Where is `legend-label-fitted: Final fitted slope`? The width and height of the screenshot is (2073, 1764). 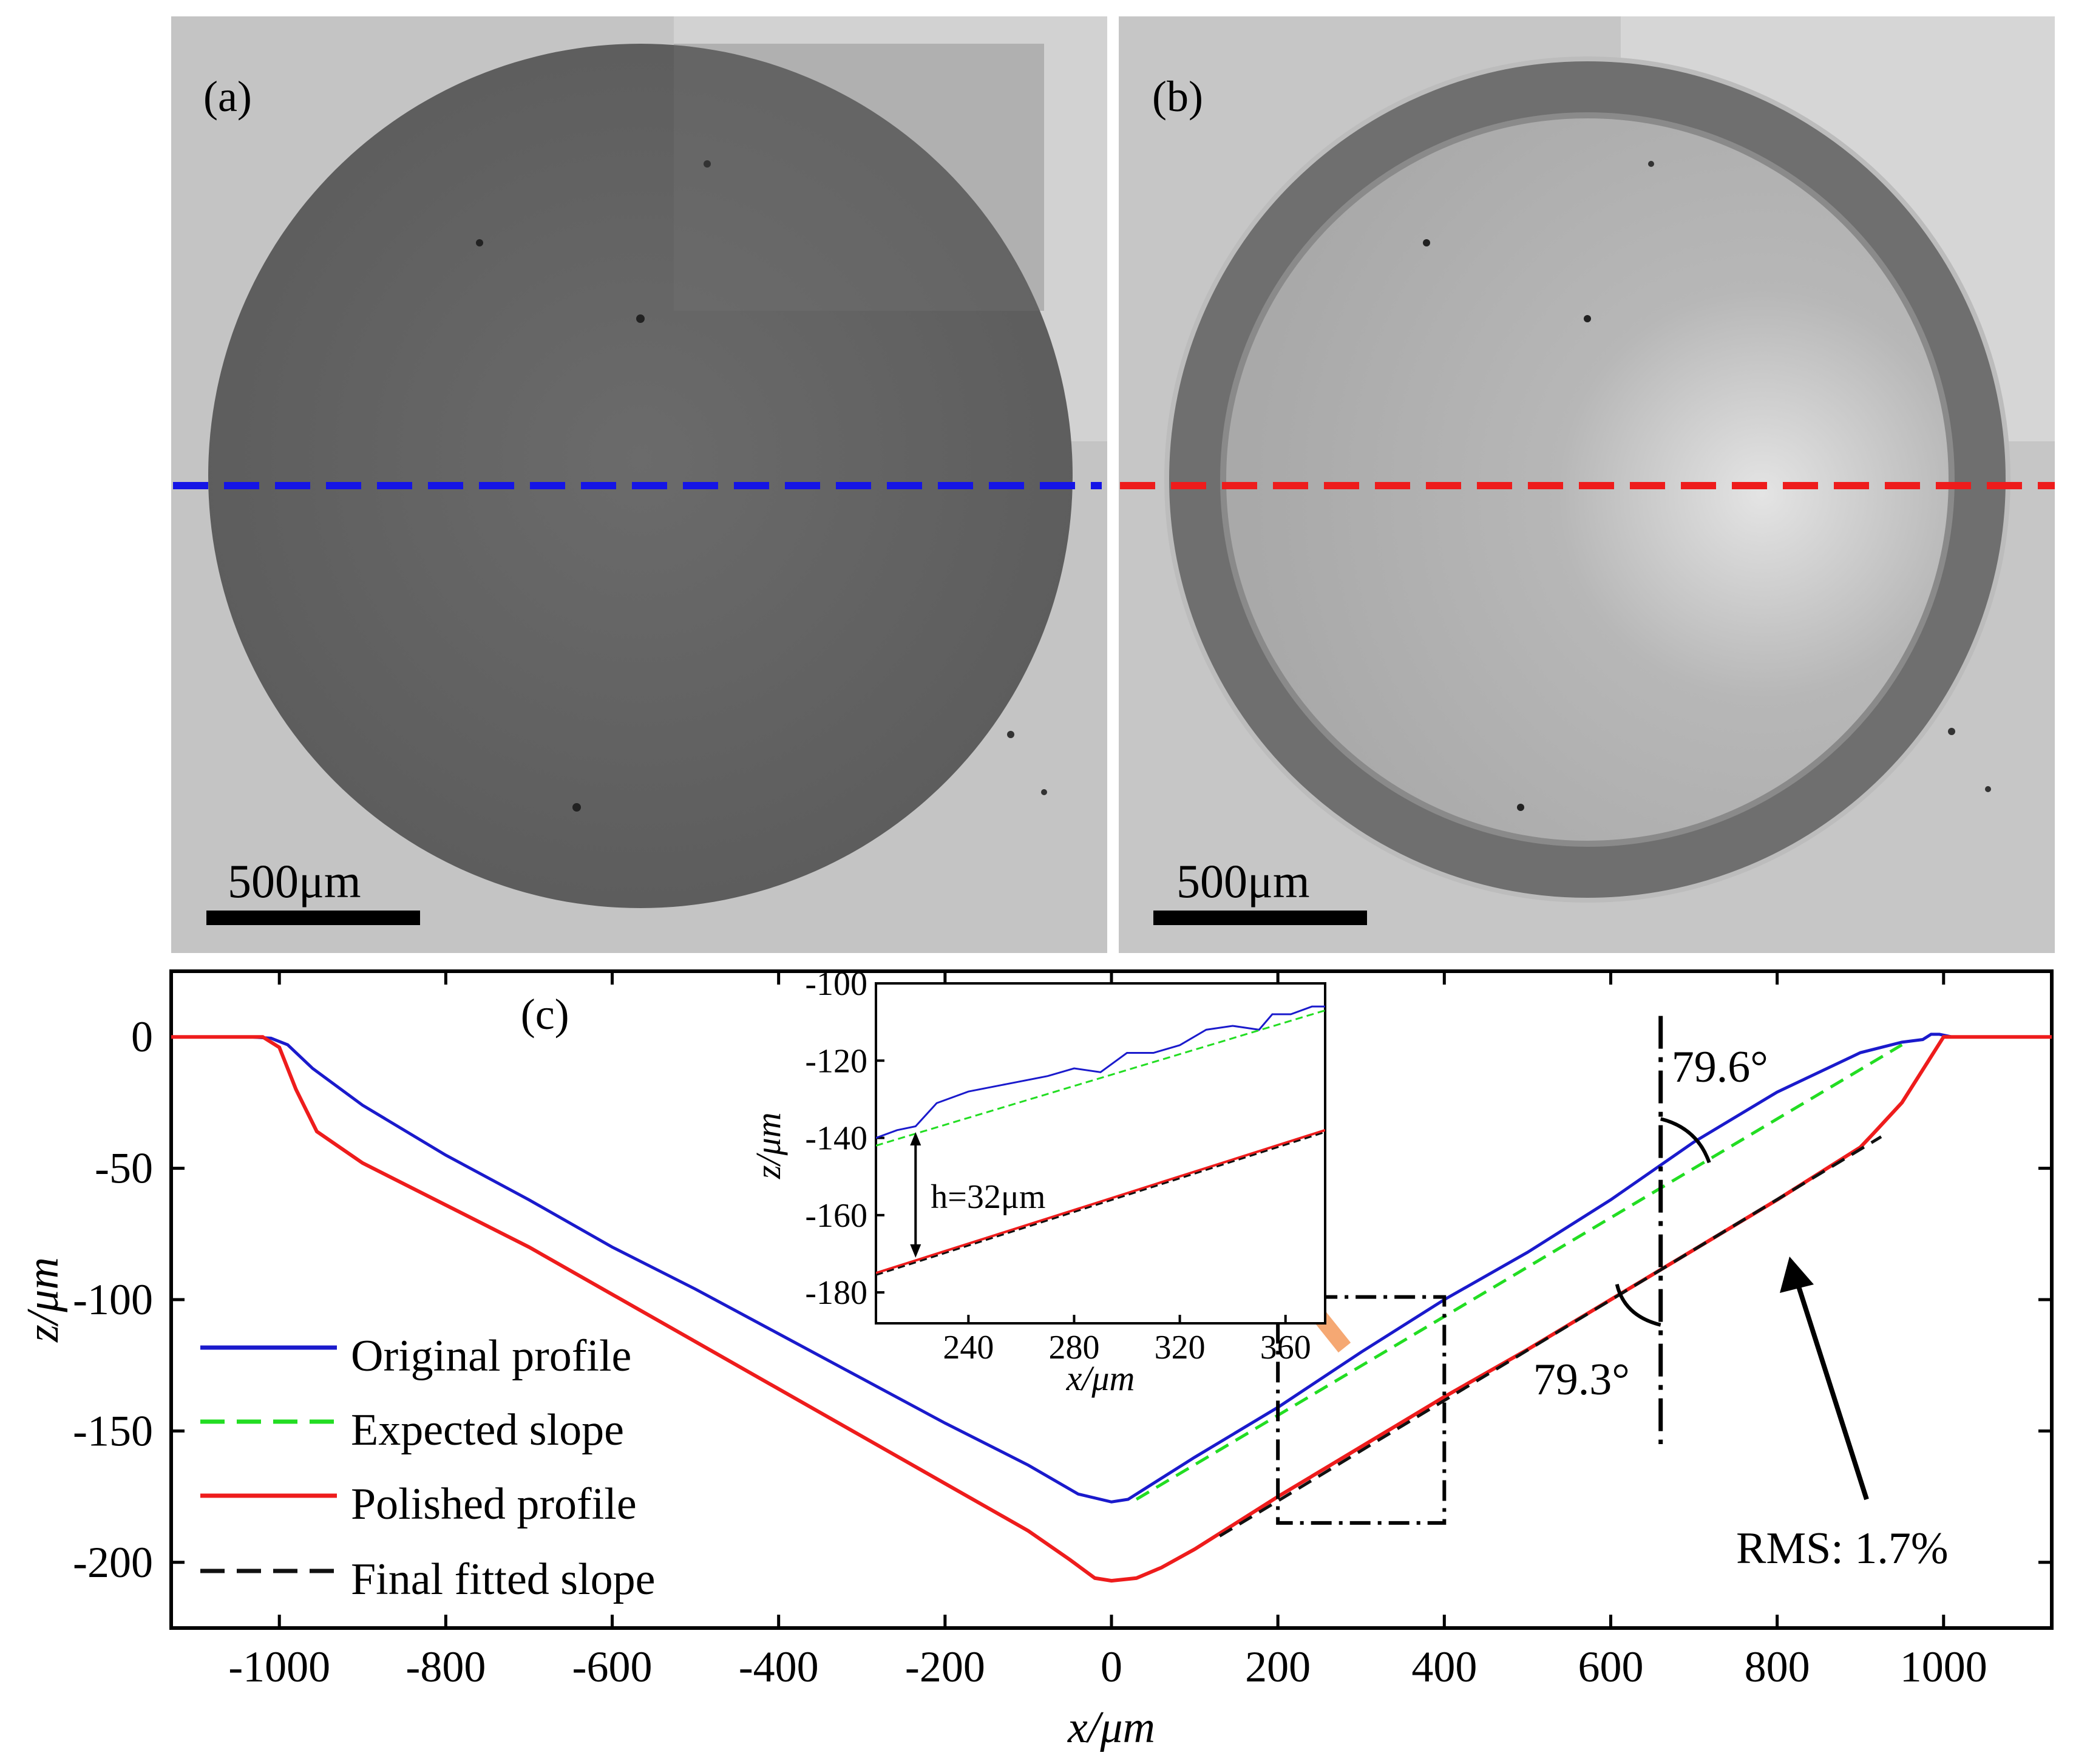 legend-label-fitted: Final fitted slope is located at coordinates (504, 1579).